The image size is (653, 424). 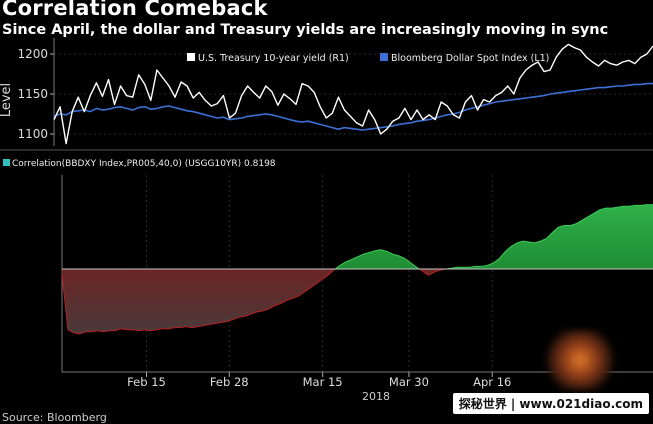 I want to click on legend-swatch-treasury, so click(x=191, y=57).